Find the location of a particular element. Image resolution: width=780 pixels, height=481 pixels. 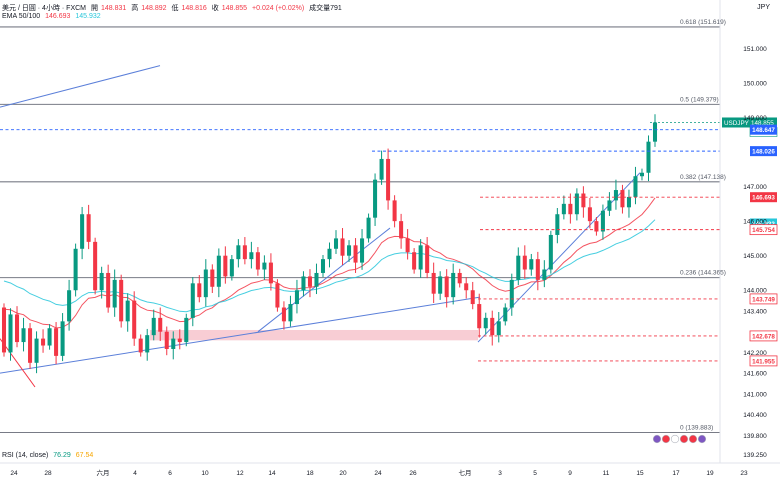

x-tick-label: 9 is located at coordinates (570, 473).